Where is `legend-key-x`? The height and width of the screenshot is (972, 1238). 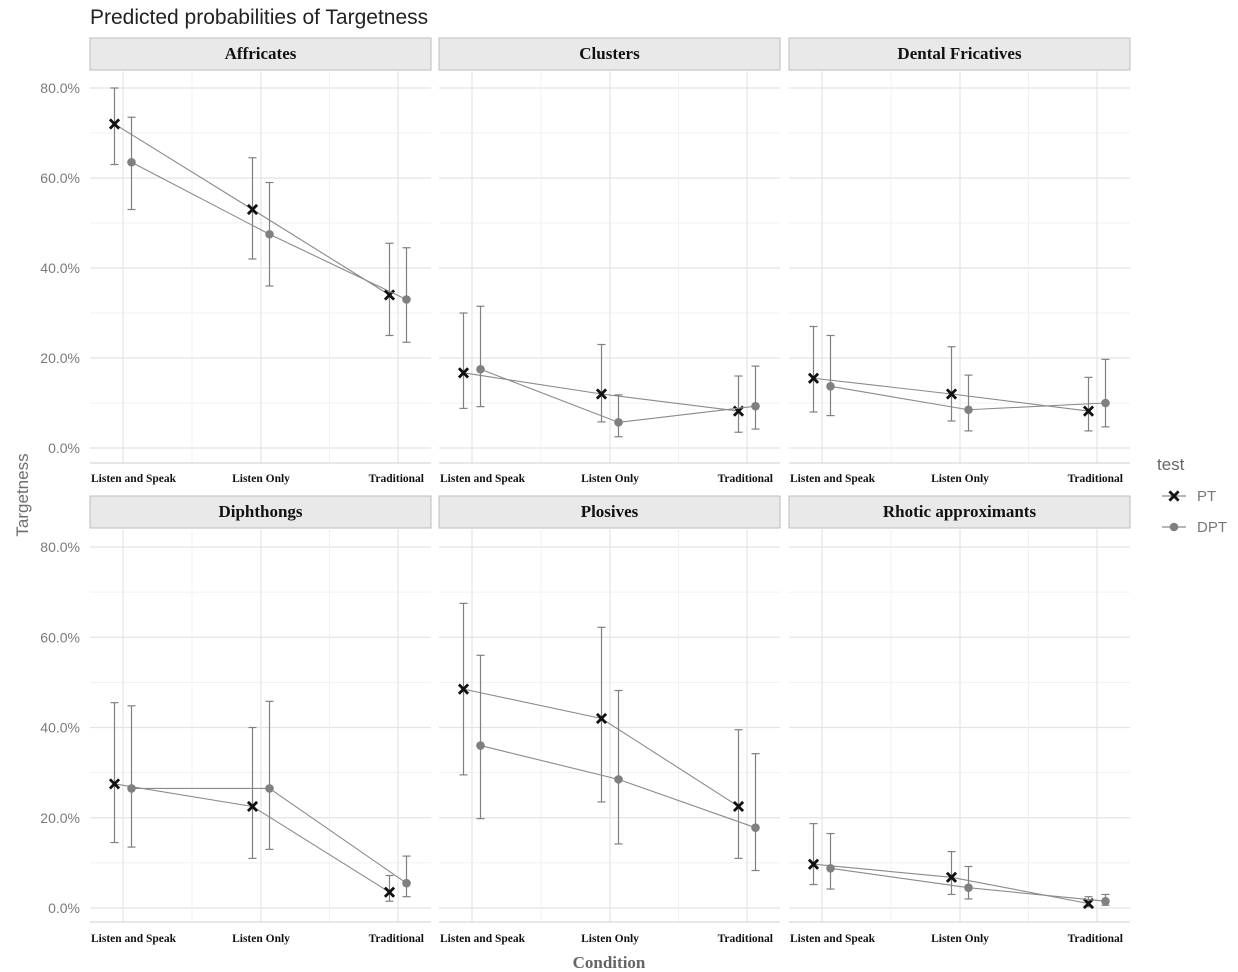 legend-key-x is located at coordinates (1174, 496).